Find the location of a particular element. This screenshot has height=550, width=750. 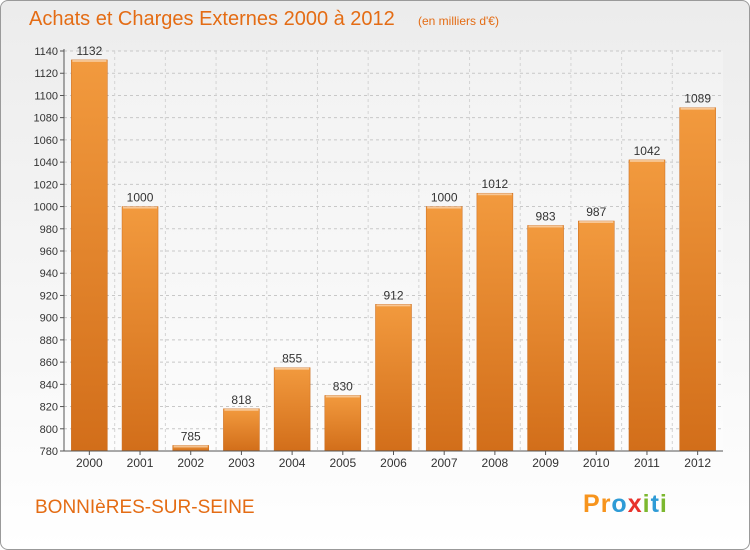

y-tick-label: 840 is located at coordinates (49, 385).